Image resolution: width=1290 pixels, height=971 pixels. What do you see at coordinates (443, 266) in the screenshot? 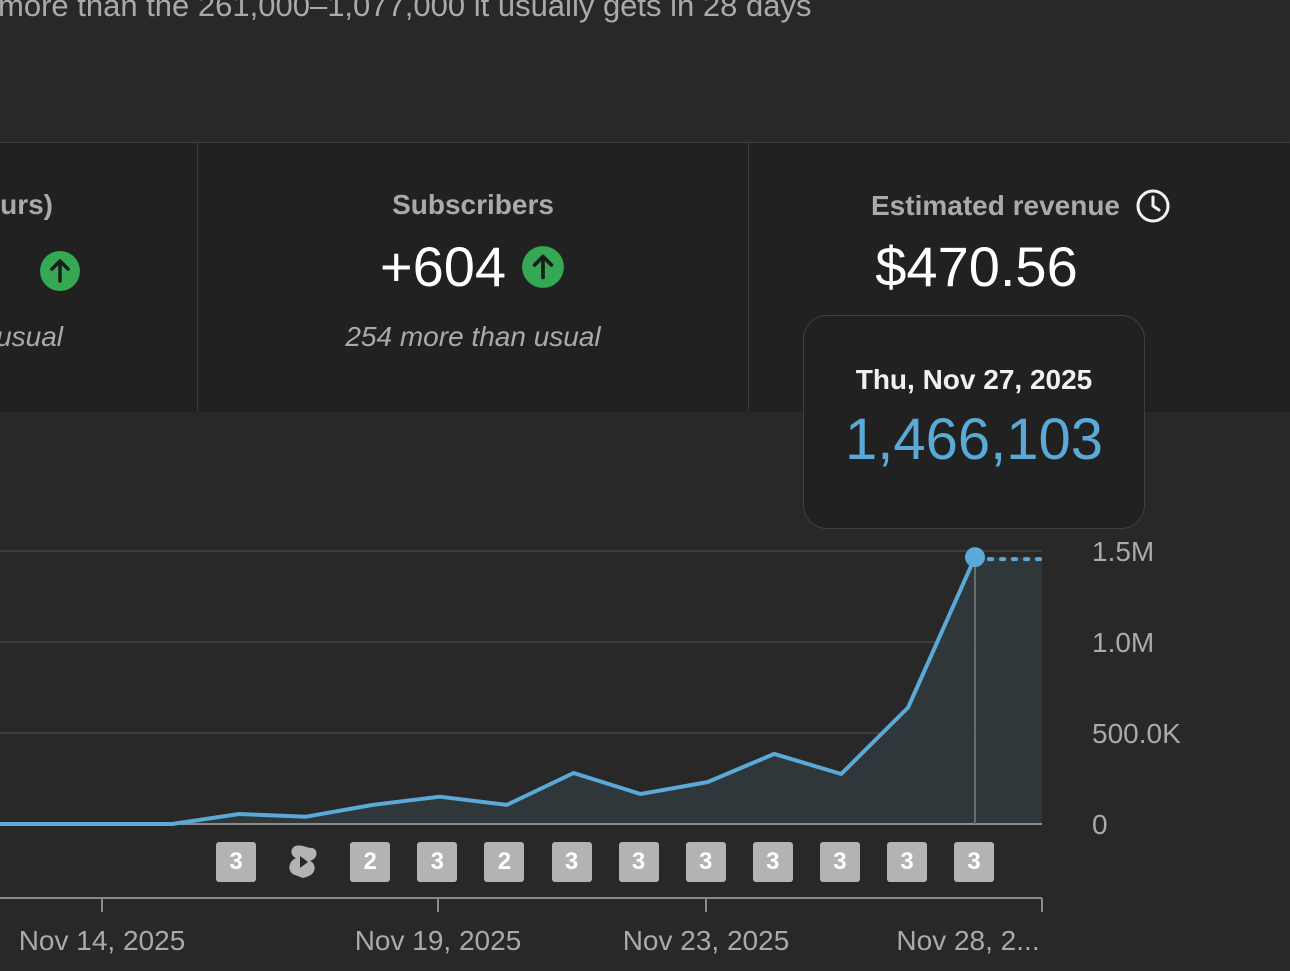
I see `metric-value: +604` at bounding box center [443, 266].